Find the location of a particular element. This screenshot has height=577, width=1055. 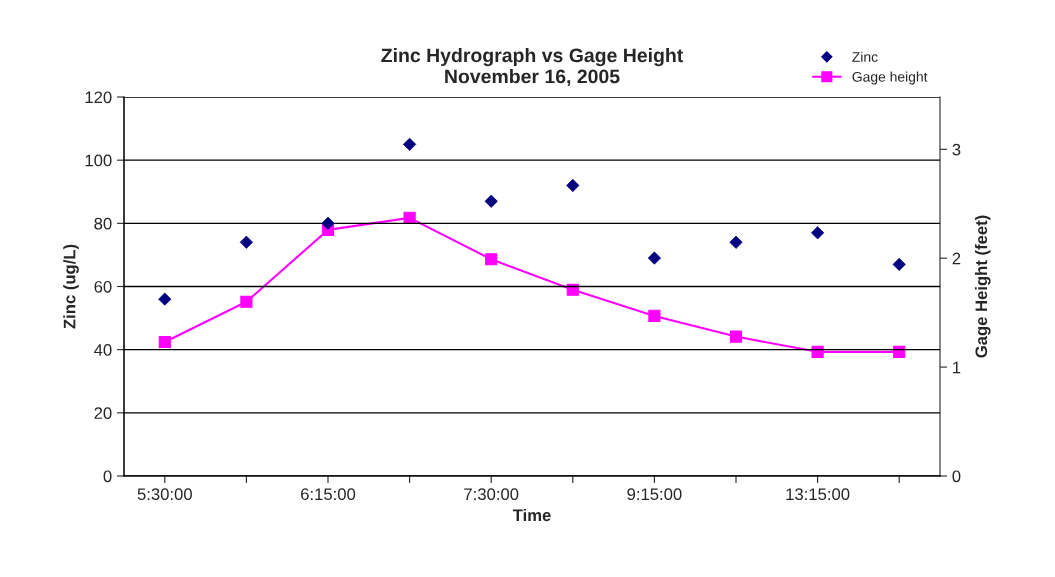

y-tick-label: 40 is located at coordinates (103, 350).